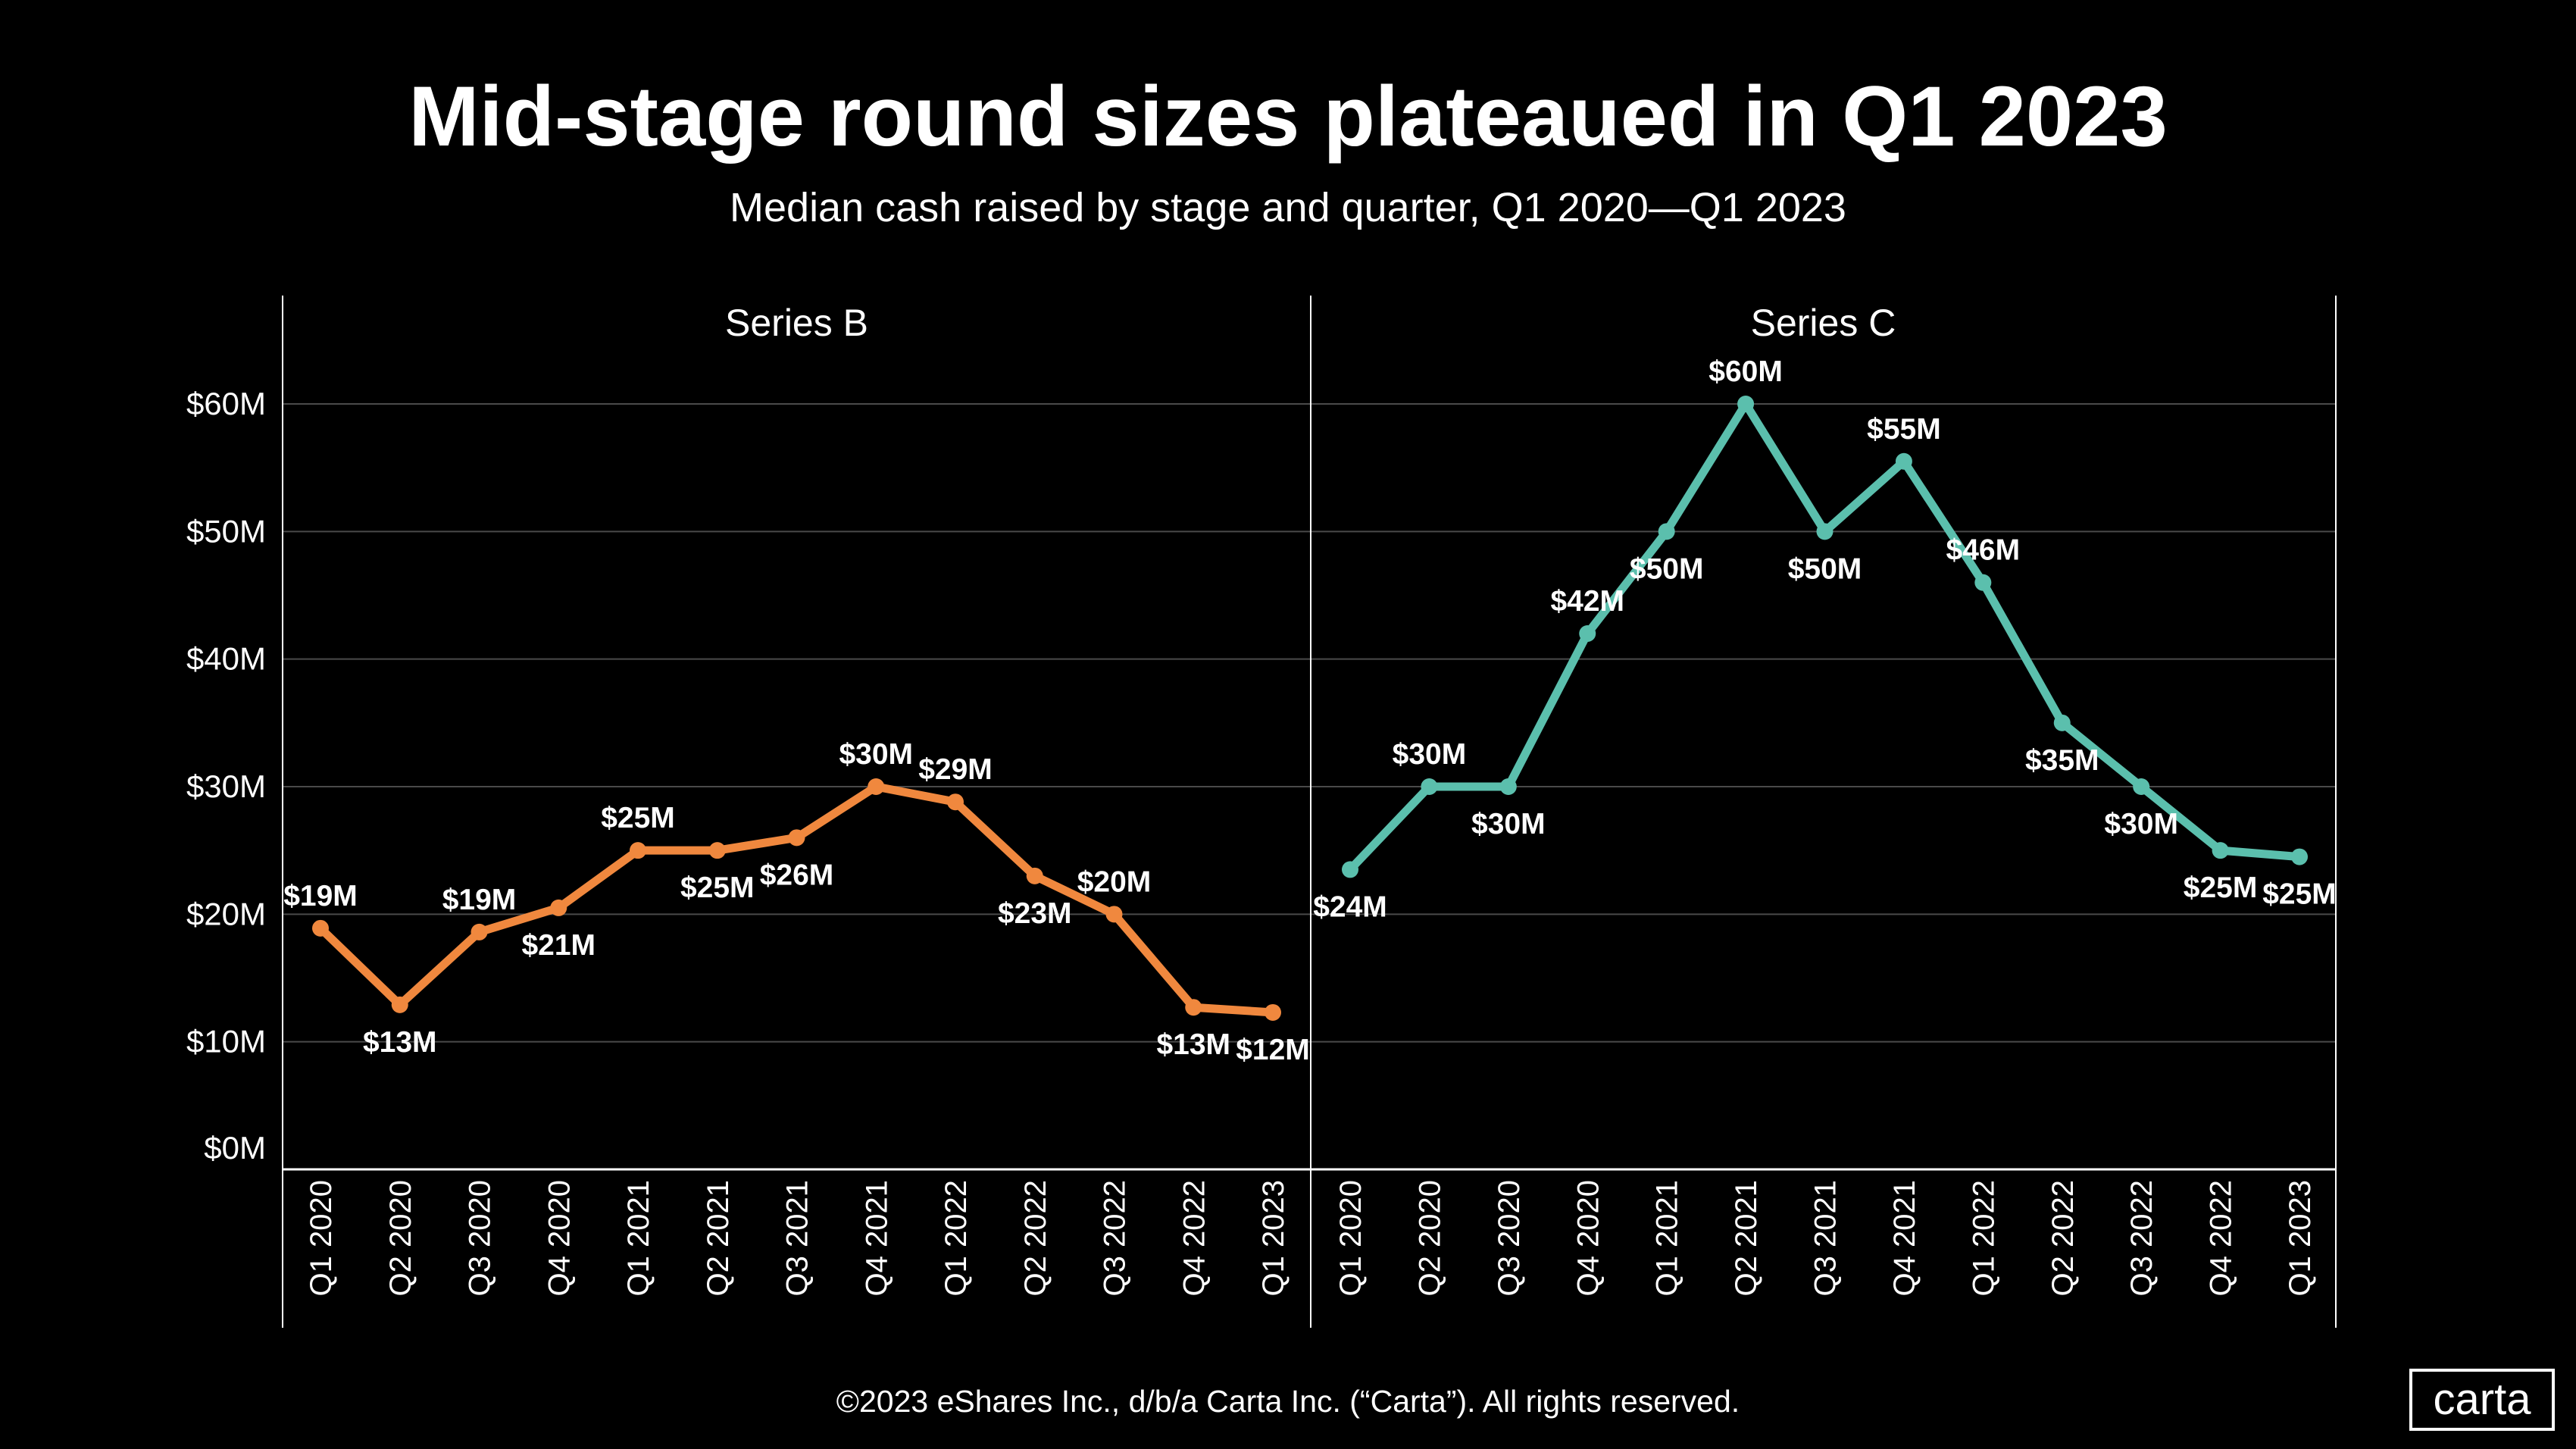 The width and height of the screenshot is (2576, 1449). What do you see at coordinates (558, 945) in the screenshot?
I see `data-label: $21M` at bounding box center [558, 945].